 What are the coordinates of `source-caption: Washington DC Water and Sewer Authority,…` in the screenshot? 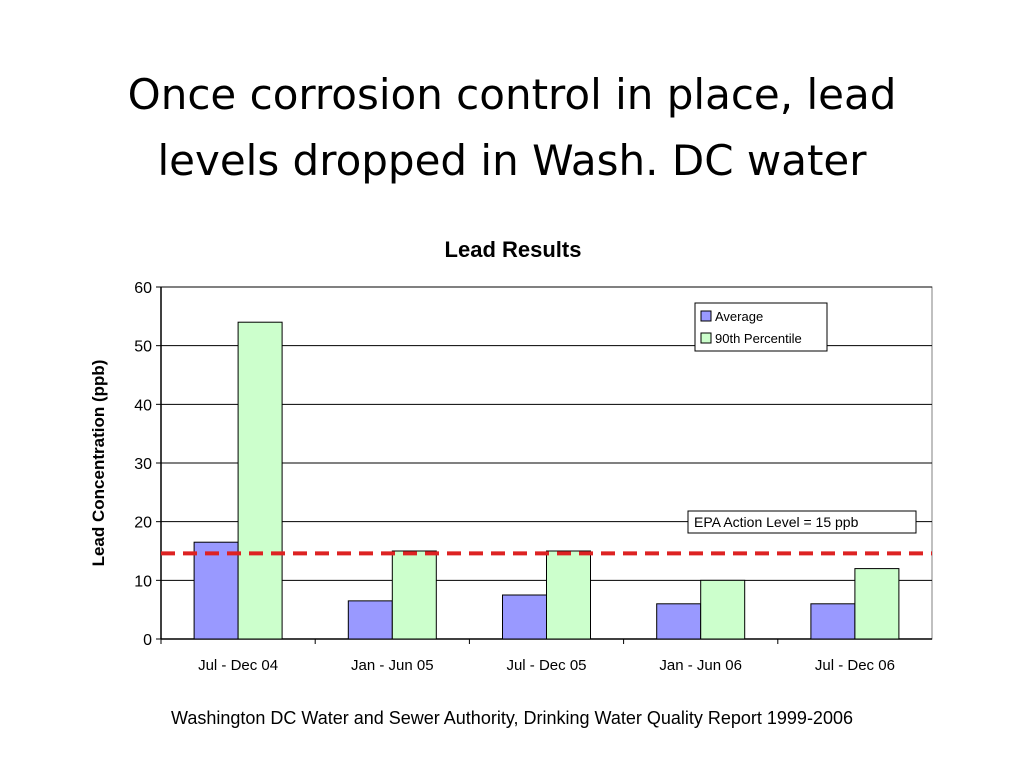 It's located at (512, 718).